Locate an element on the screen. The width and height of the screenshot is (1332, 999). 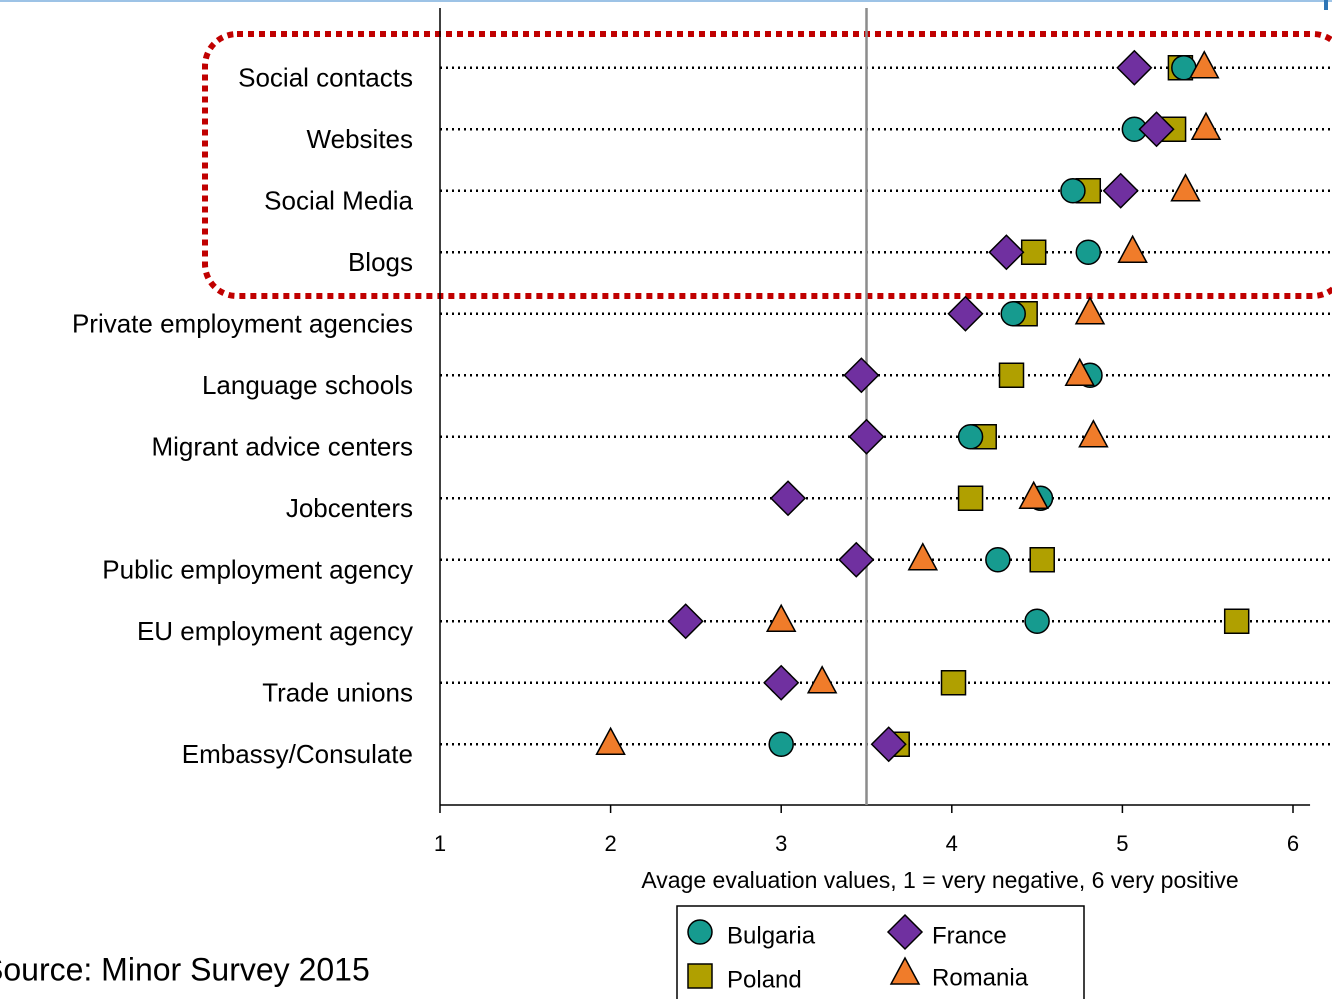
category-label: Websites is located at coordinates (360, 139).